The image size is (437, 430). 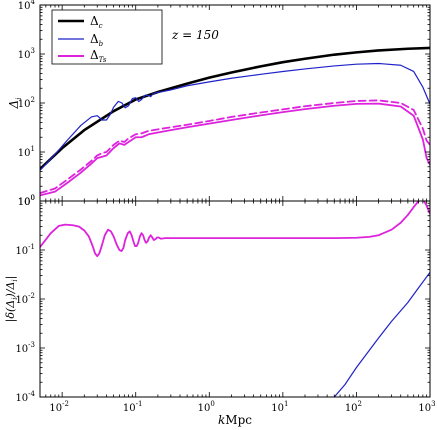 I want to click on xtick-label-5: 10³, so click(x=426, y=407).